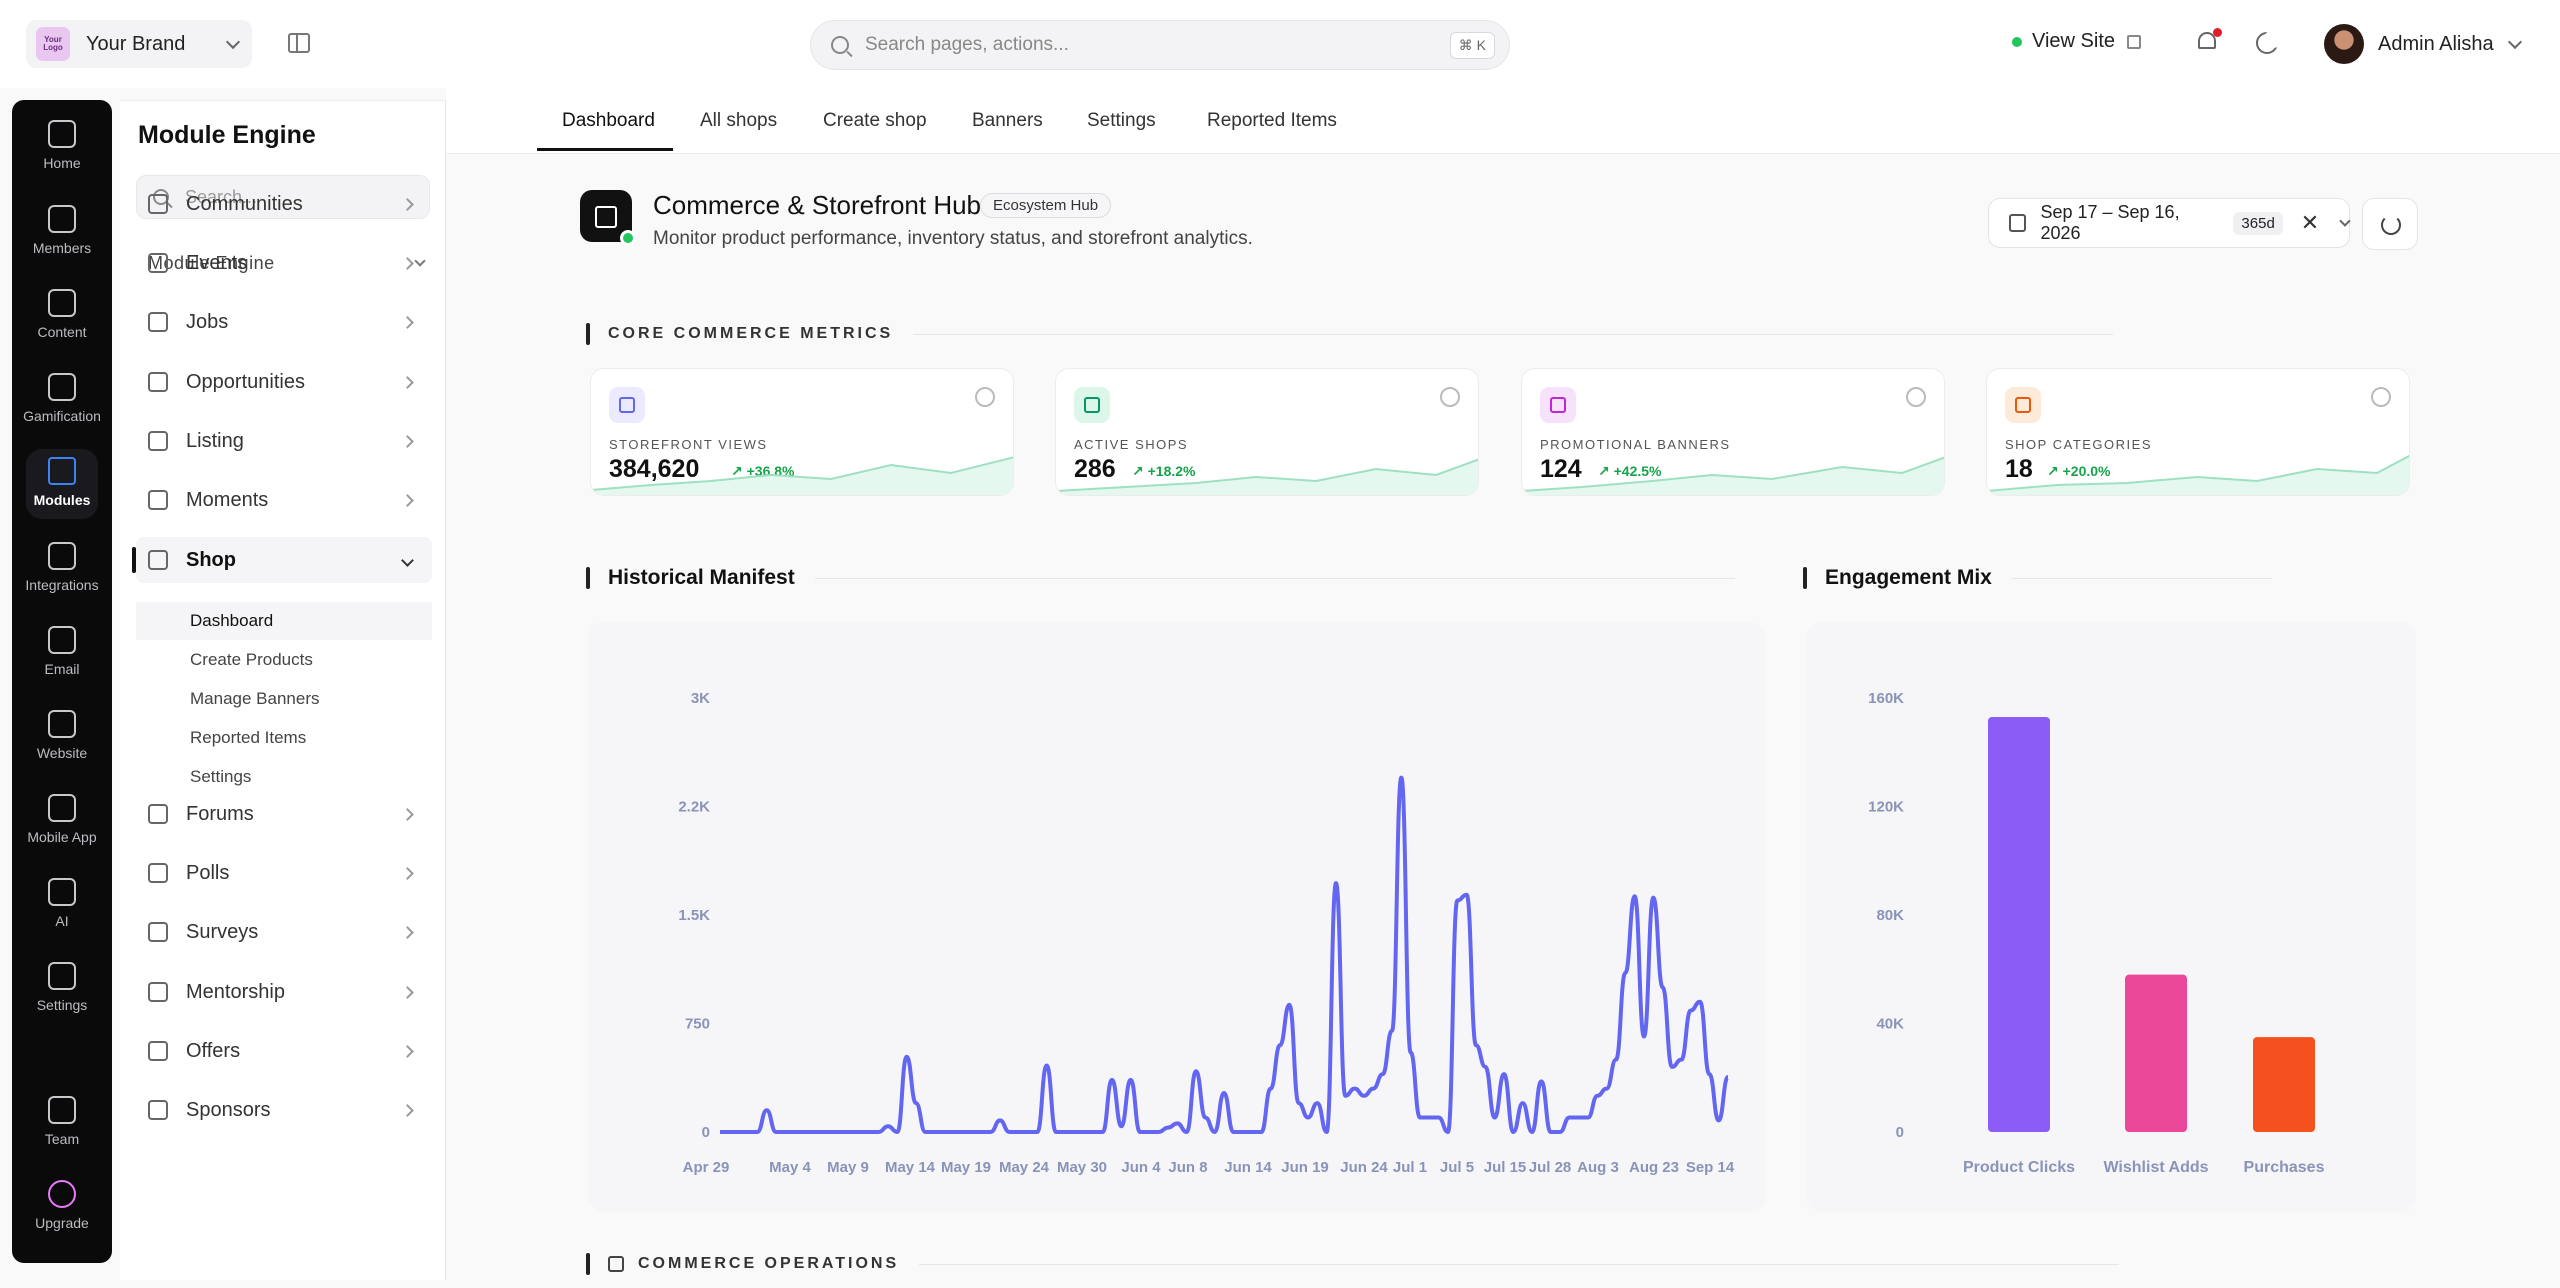  I want to click on y-tick-label: 0, so click(1900, 1132).